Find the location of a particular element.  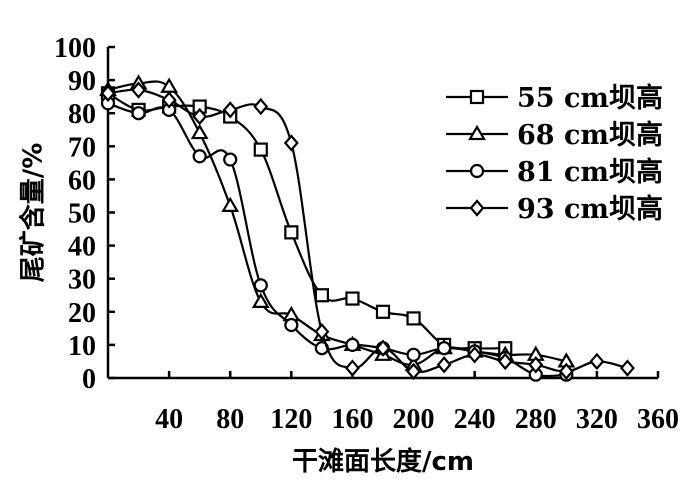

y-tick-label: 10 is located at coordinates (82, 346).